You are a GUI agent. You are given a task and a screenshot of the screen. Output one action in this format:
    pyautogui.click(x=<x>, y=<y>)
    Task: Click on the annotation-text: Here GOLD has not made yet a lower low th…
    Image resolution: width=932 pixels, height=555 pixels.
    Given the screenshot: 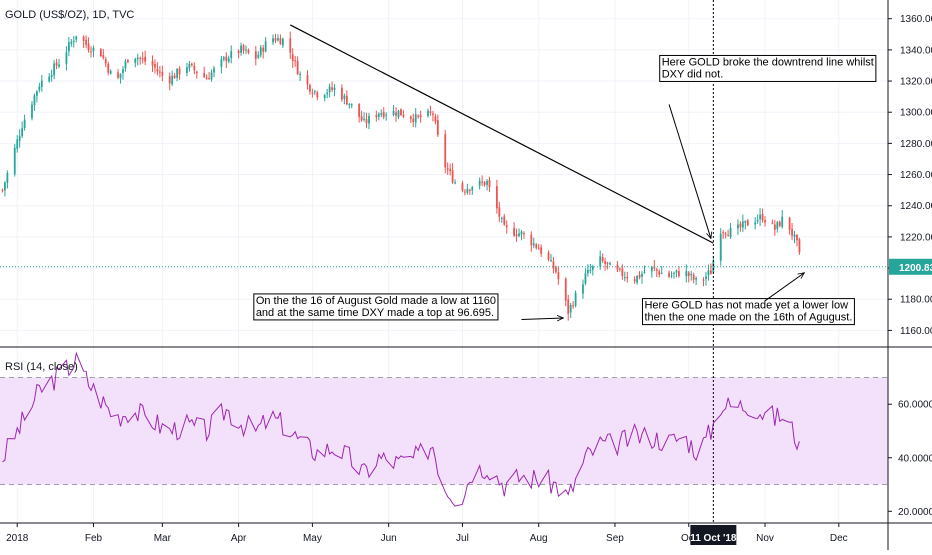 What is the action you would take?
    pyautogui.click(x=748, y=312)
    